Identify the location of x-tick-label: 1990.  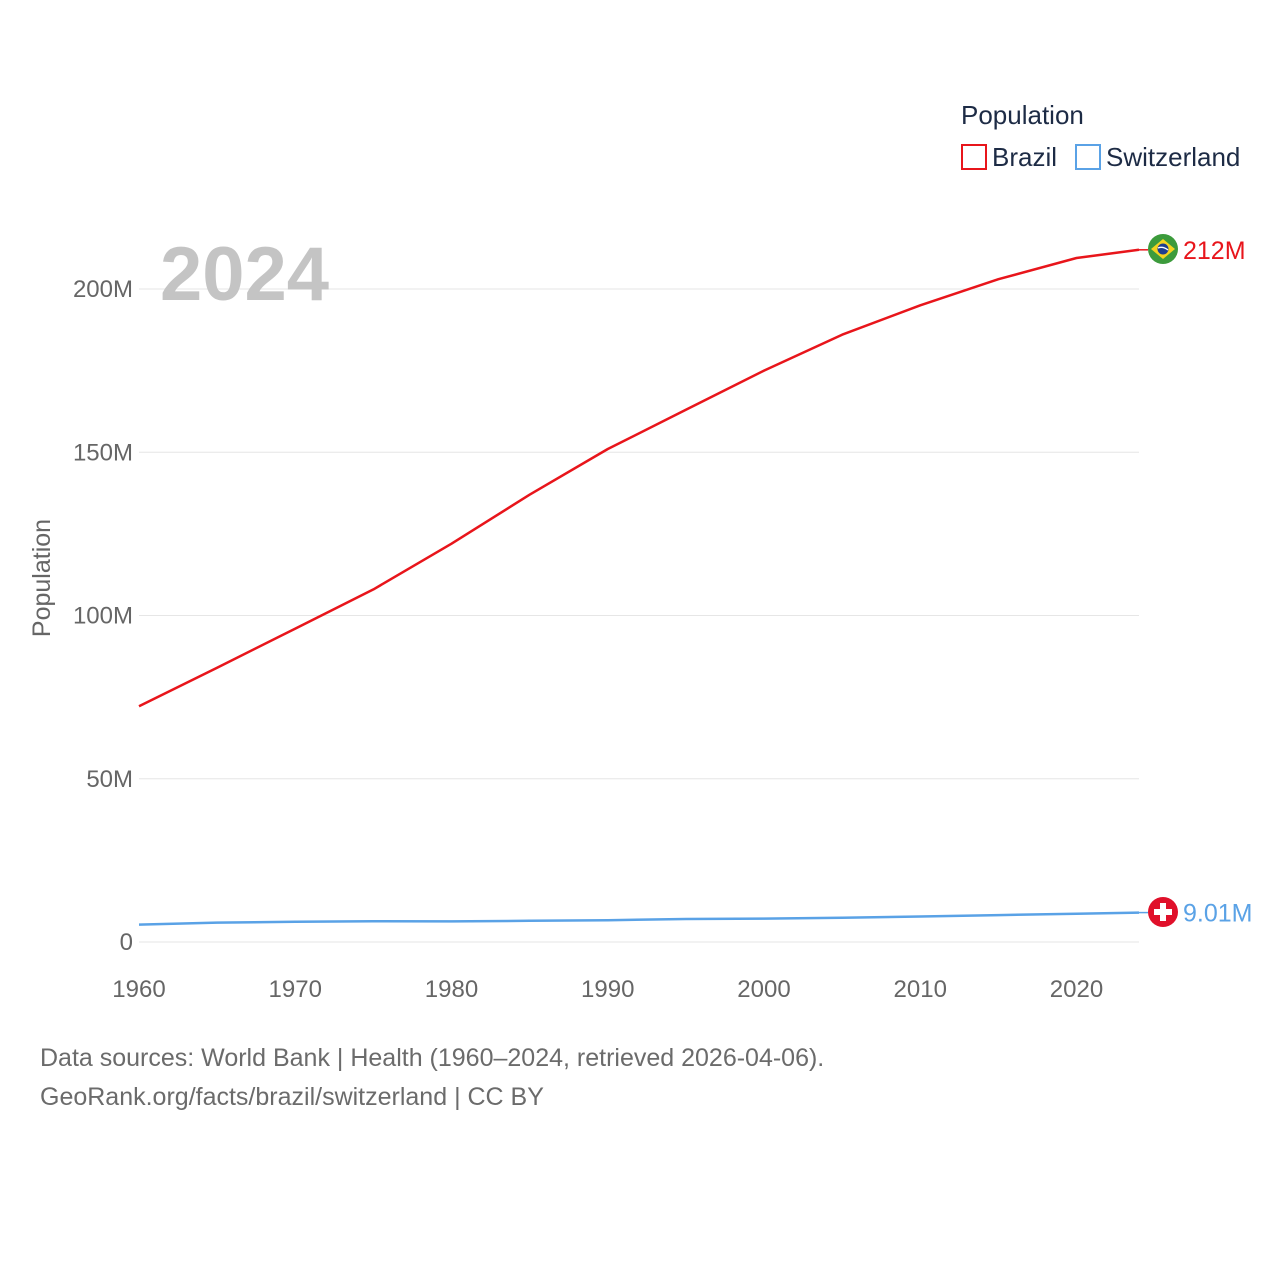
(607, 989).